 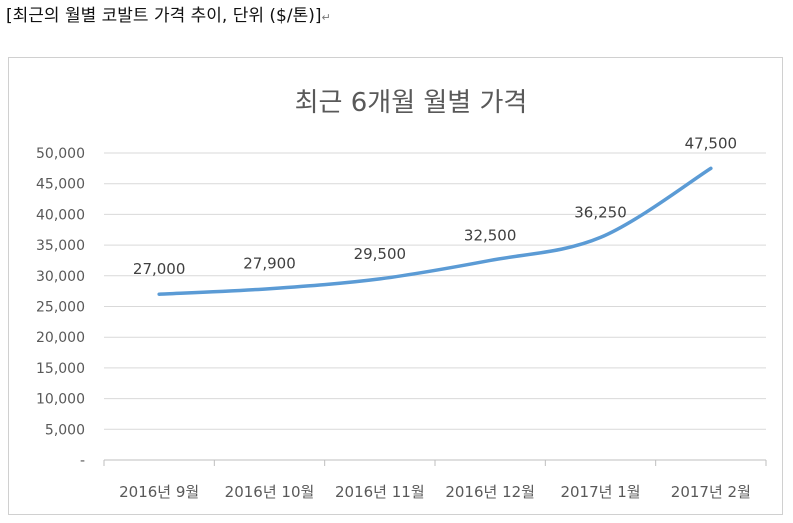 I want to click on data-label: 36,250, so click(x=600, y=212).